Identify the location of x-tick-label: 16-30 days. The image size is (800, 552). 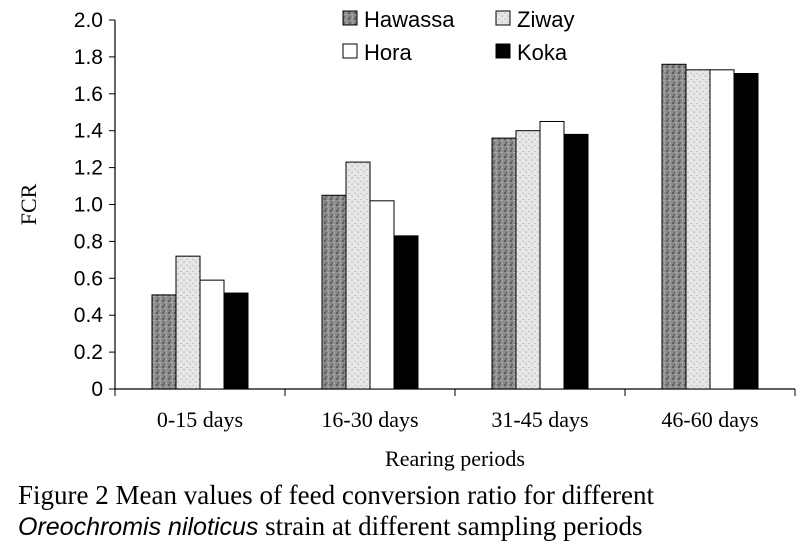
(369, 419).